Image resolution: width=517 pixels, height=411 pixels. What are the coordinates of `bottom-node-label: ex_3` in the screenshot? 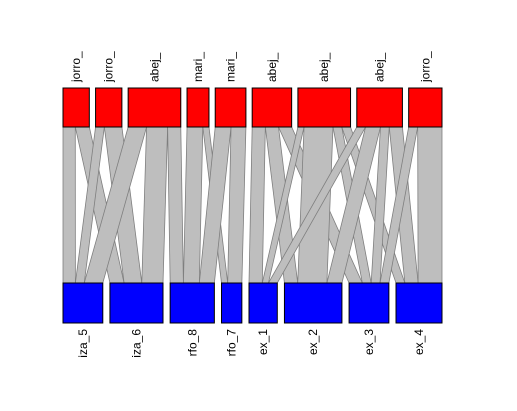 It's located at (369, 342).